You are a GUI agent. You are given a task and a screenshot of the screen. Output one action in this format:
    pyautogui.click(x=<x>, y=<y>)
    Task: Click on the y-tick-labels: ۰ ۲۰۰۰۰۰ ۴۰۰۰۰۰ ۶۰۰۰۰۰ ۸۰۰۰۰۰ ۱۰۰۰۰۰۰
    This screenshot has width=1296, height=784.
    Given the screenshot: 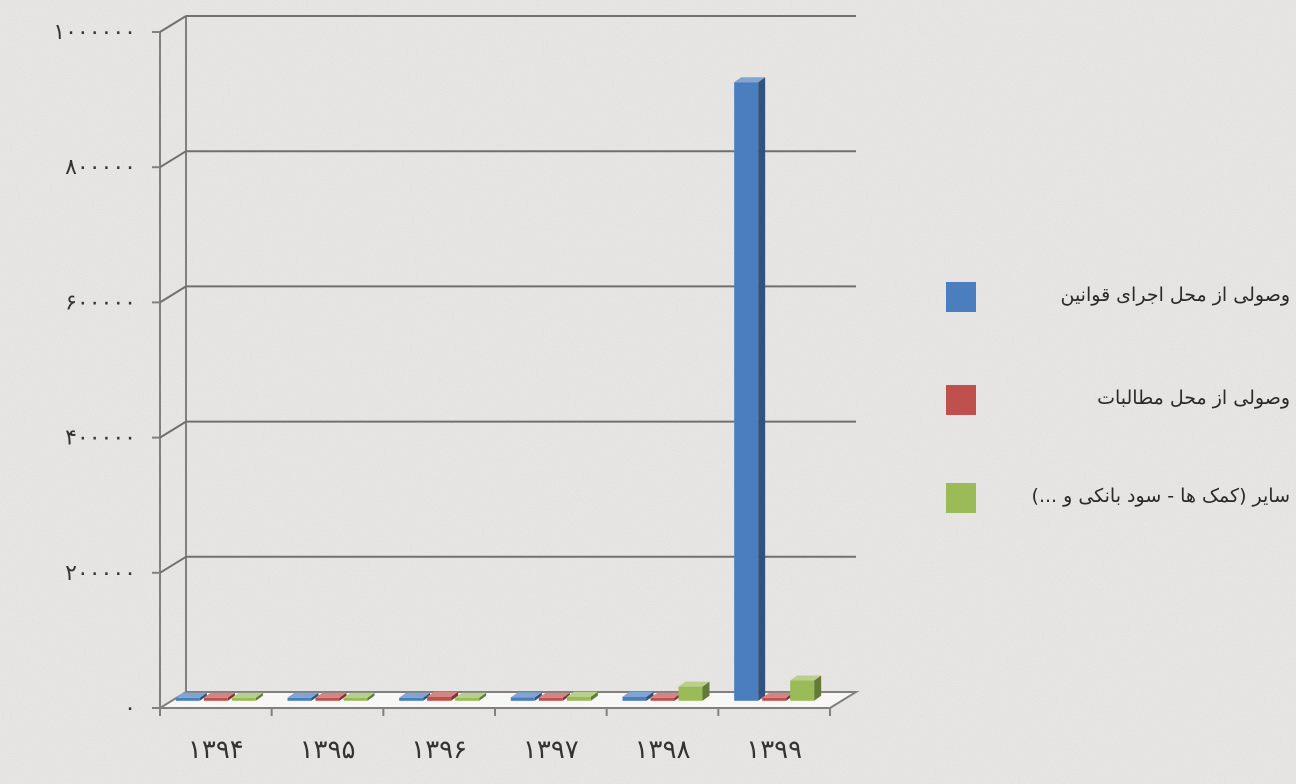 What is the action you would take?
    pyautogui.click(x=94, y=370)
    